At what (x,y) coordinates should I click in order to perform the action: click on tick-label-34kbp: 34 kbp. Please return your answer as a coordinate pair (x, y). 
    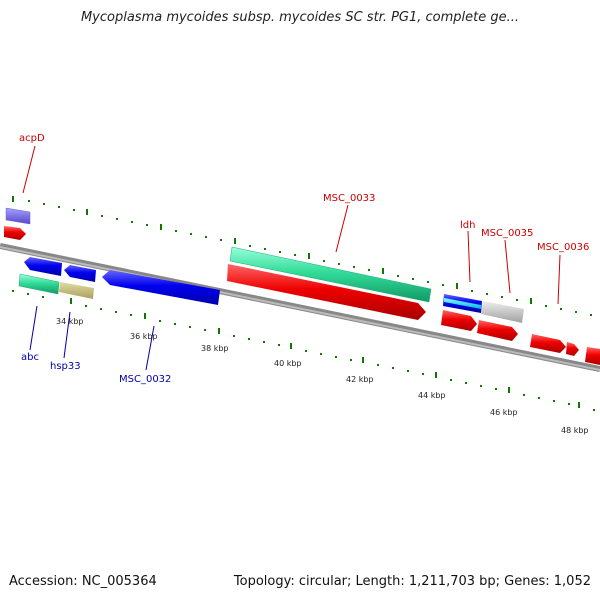
    Looking at the image, I should click on (70, 321).